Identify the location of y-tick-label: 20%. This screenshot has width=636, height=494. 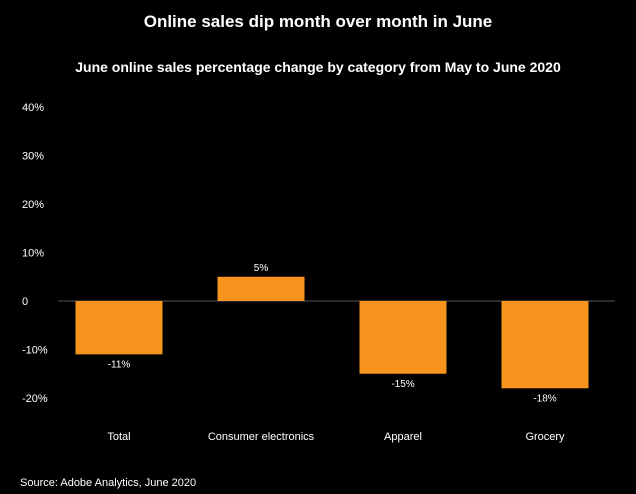
(33, 205).